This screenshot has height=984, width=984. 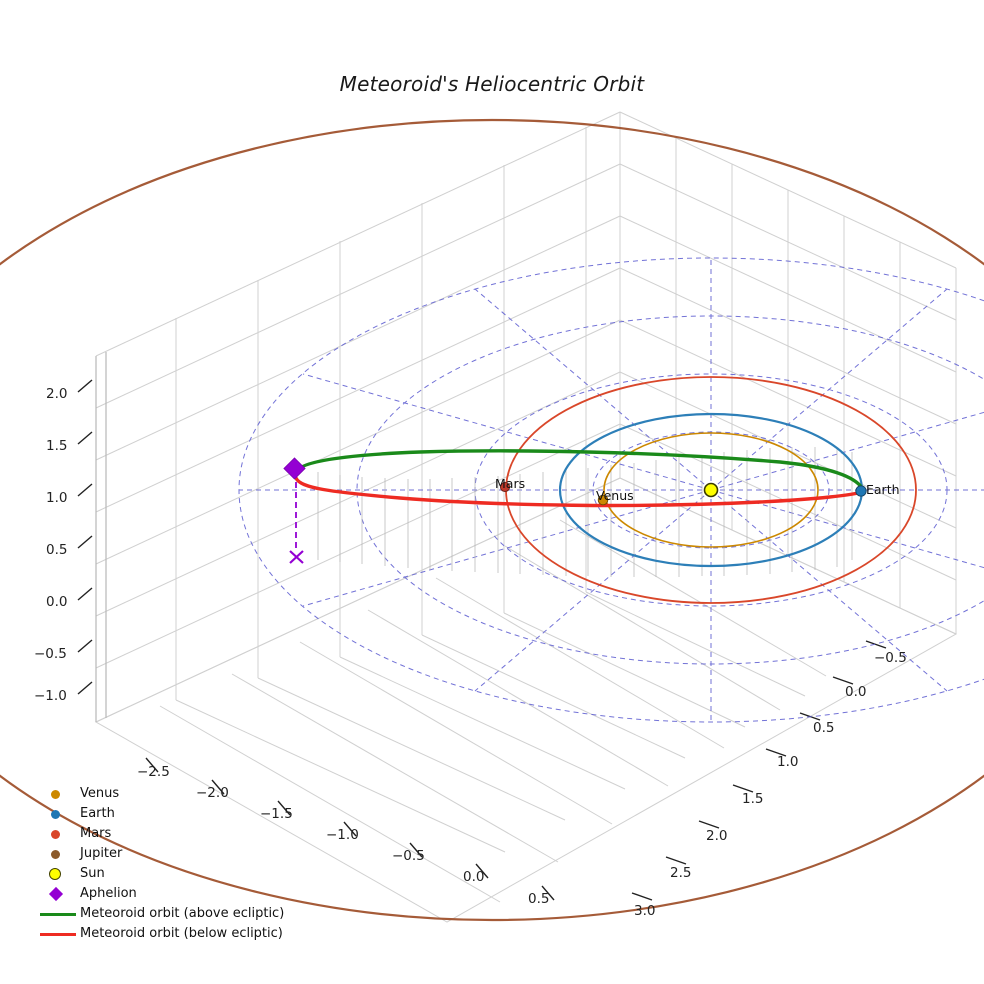 What do you see at coordinates (57, 394) in the screenshot?
I see `z-tick-label: 2.0` at bounding box center [57, 394].